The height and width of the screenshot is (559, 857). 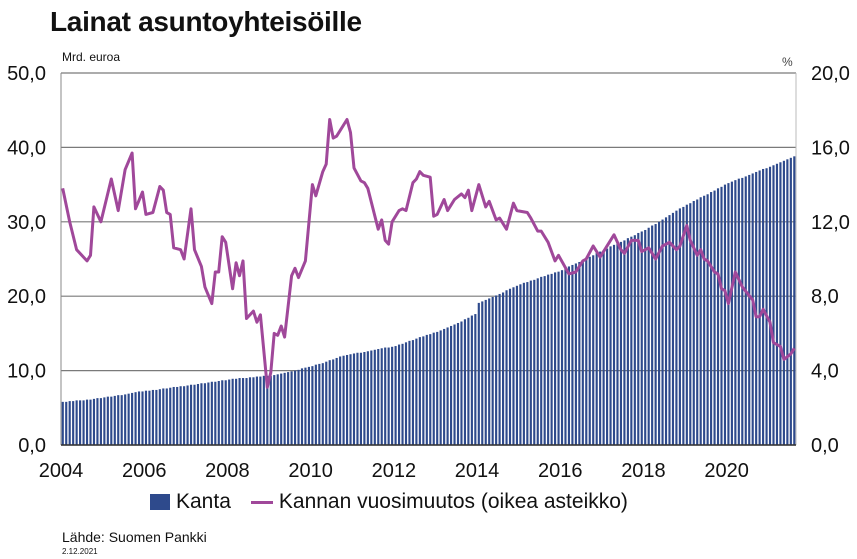 What do you see at coordinates (825, 297) in the screenshot?
I see `right-tick-label: 8,0` at bounding box center [825, 297].